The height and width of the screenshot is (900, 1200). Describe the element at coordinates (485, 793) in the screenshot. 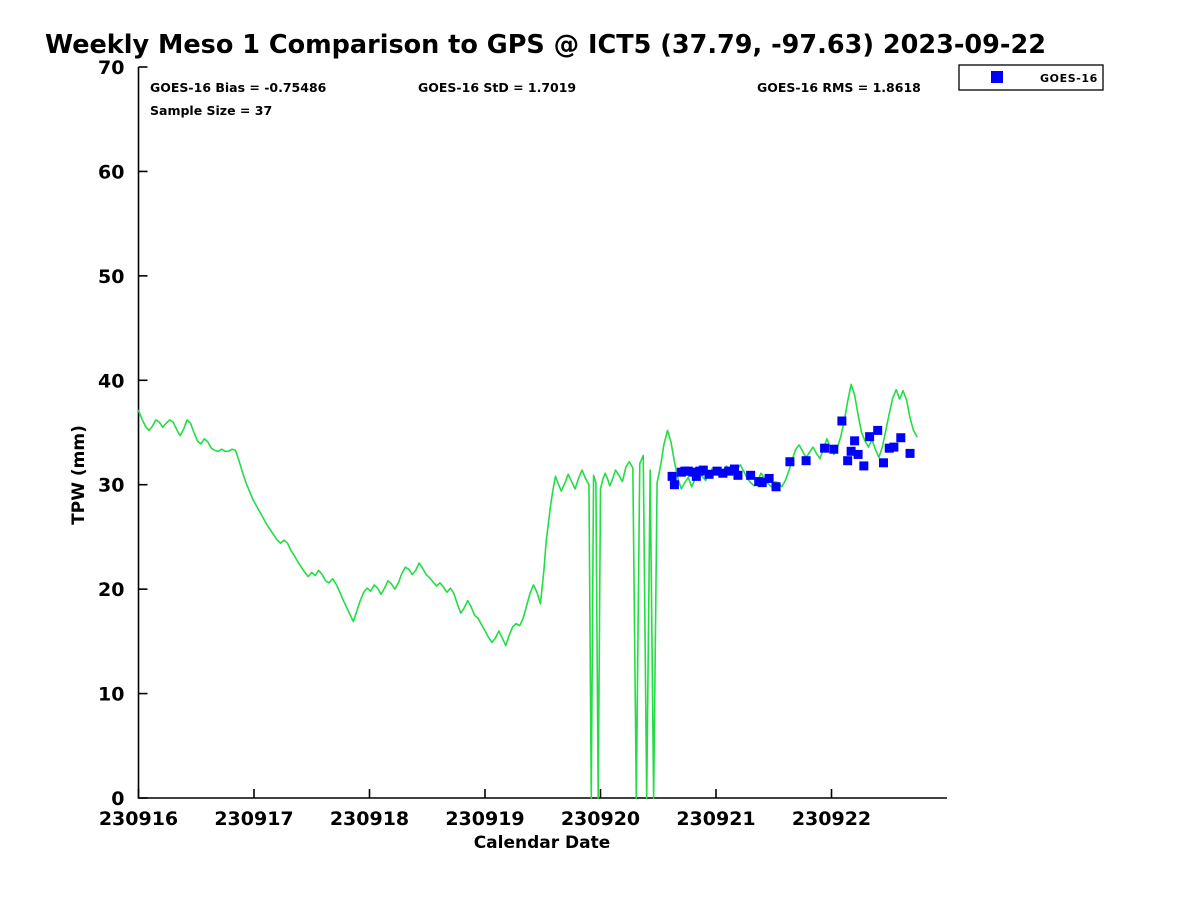

I see `x-axis-ticks` at that location.